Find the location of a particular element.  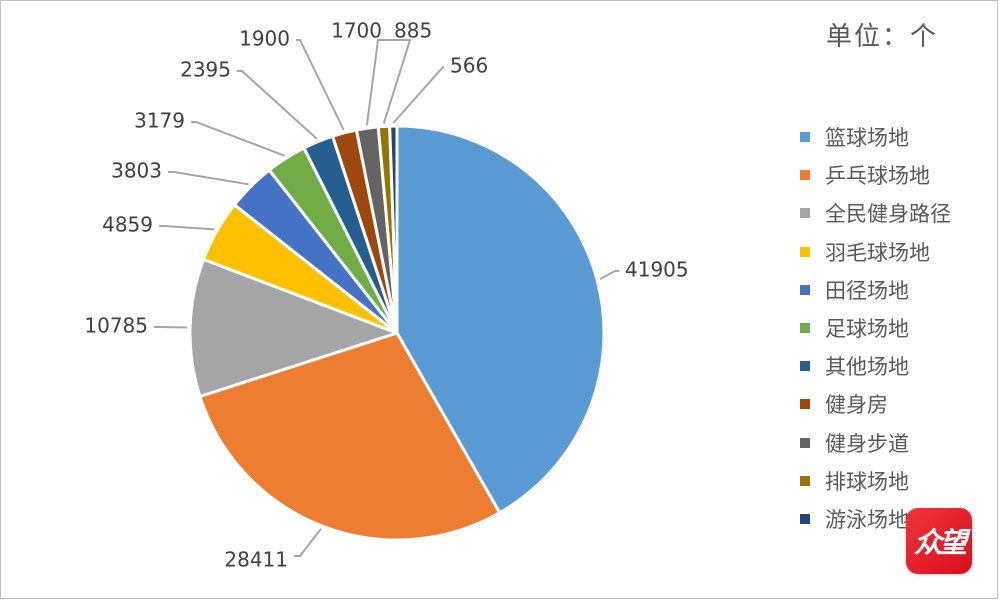

legend-label: 田径场地 is located at coordinates (867, 290).